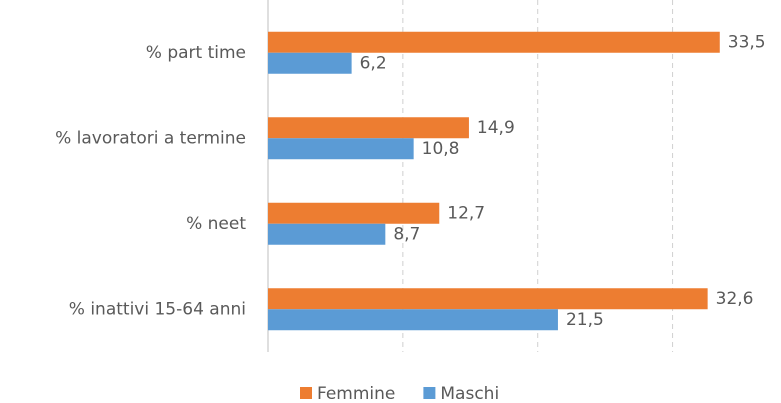 This screenshot has height=403, width=781. I want to click on legend-label: Femmine, so click(356, 393).